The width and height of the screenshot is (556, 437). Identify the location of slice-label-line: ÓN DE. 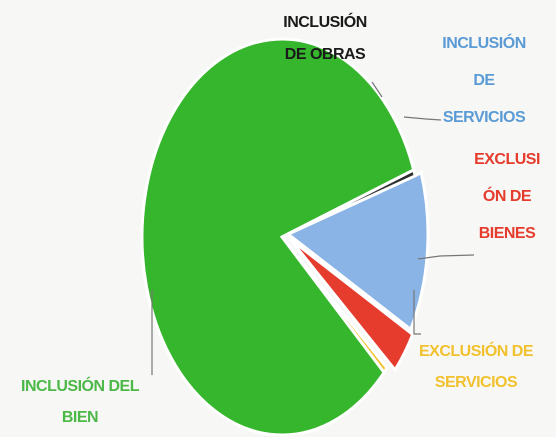
(507, 195).